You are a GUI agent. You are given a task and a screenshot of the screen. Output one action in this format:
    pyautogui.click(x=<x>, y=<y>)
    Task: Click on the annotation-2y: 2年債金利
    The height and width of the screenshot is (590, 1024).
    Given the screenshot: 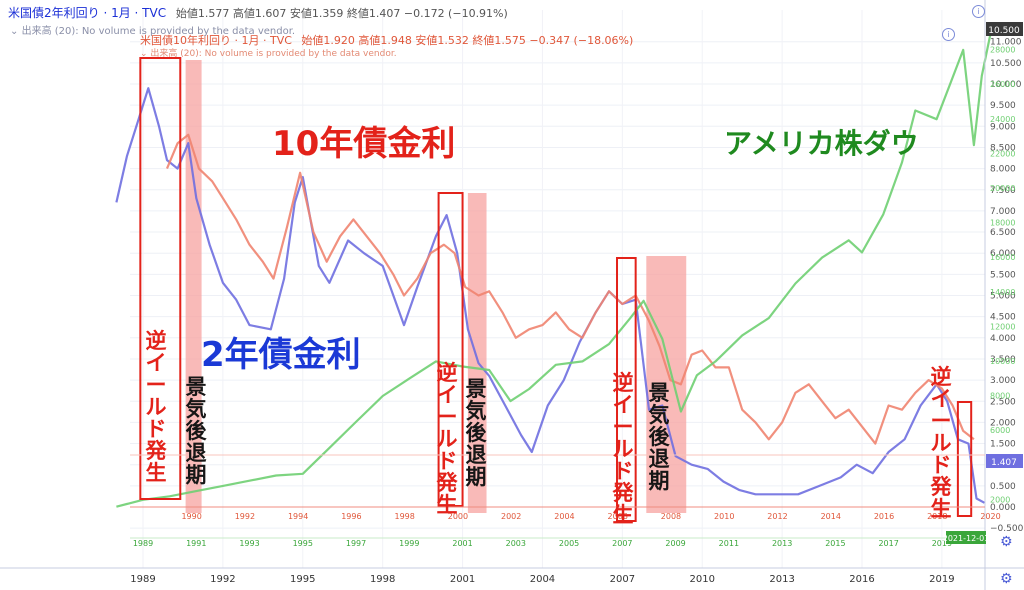 What is the action you would take?
    pyautogui.click(x=281, y=355)
    